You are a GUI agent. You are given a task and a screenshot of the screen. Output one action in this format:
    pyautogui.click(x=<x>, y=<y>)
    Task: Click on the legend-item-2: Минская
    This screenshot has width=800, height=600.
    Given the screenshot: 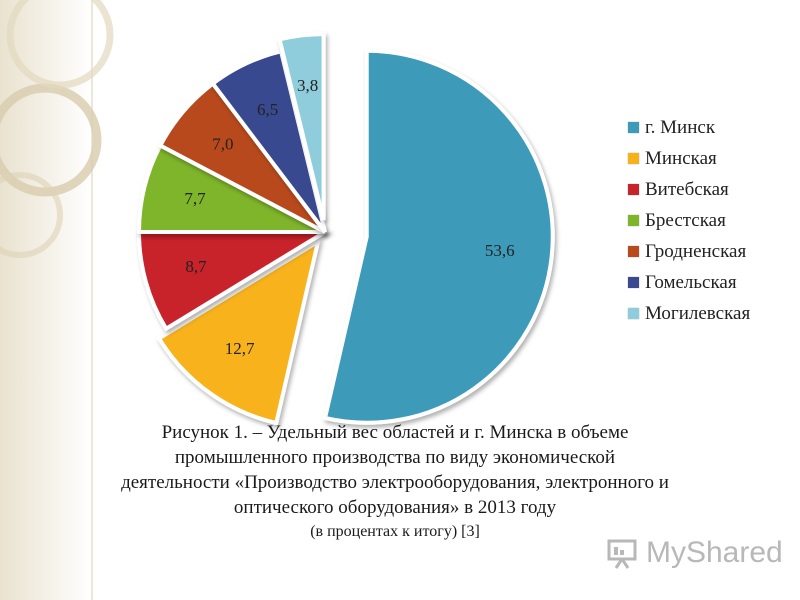 What is the action you would take?
    pyautogui.click(x=689, y=158)
    